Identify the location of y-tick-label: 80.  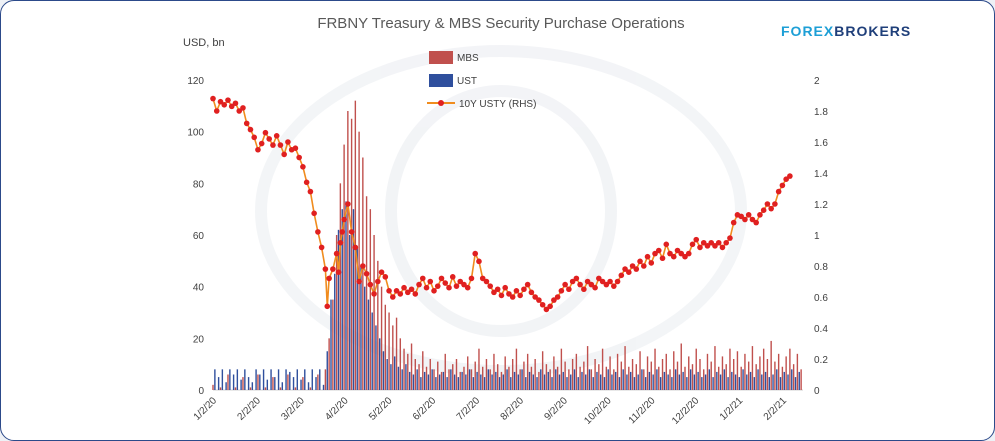
(199, 184).